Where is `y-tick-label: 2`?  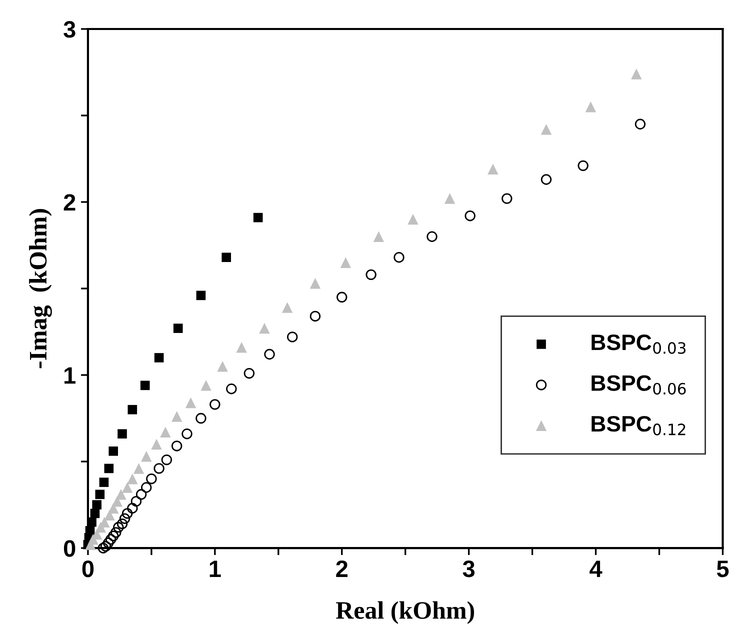
y-tick-label: 2 is located at coordinates (70, 202).